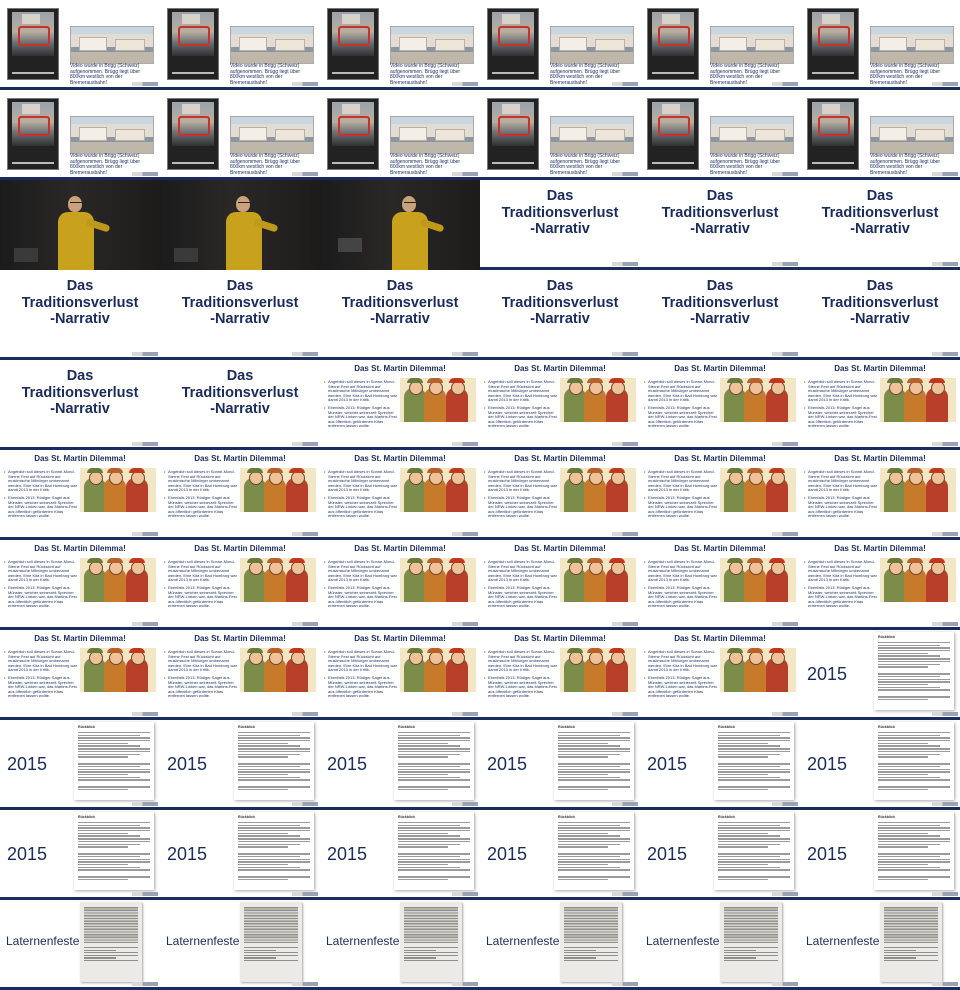  I want to click on clipping-text-block, so click(431, 925).